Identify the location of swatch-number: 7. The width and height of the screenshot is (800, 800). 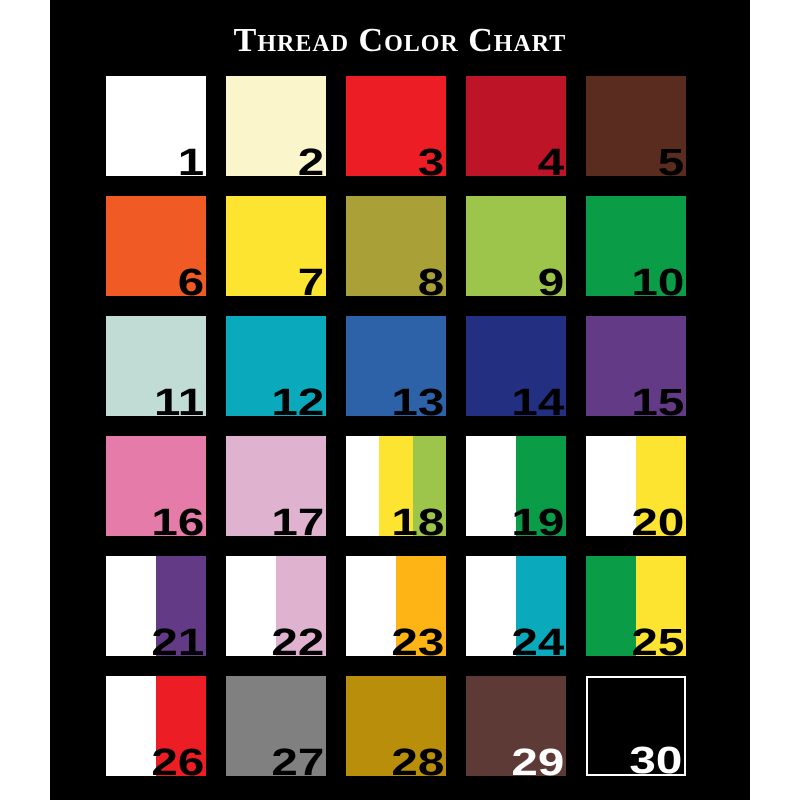
(310, 279).